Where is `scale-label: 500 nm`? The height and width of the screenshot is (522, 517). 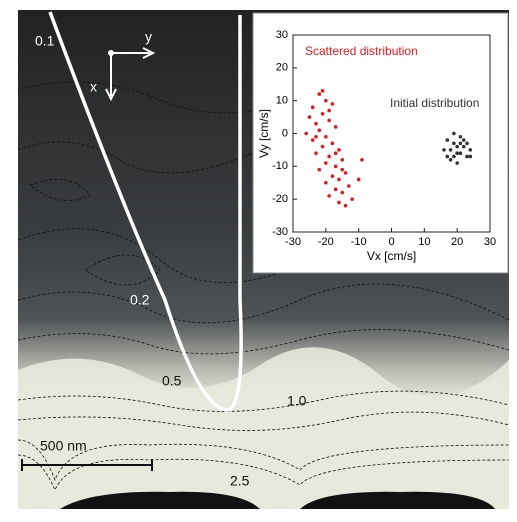 scale-label: 500 nm is located at coordinates (63, 446).